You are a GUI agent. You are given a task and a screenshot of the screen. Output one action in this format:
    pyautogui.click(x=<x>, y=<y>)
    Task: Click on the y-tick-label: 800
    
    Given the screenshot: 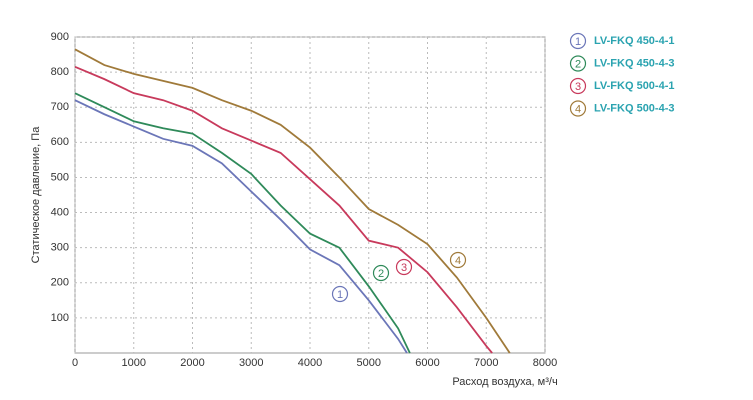 What is the action you would take?
    pyautogui.click(x=60, y=72)
    